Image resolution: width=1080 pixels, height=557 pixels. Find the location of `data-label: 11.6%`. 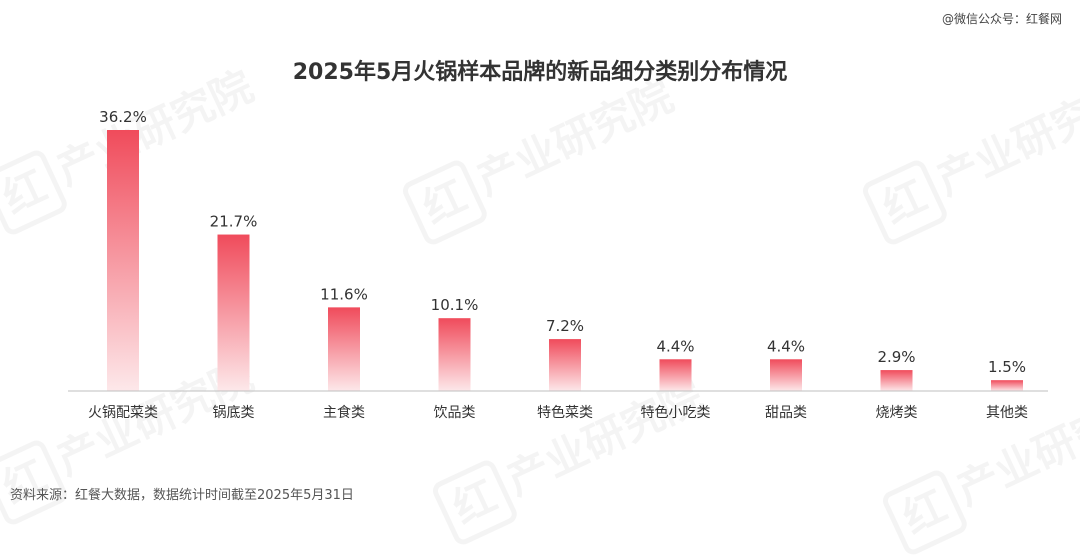

data-label: 11.6% is located at coordinates (344, 294).